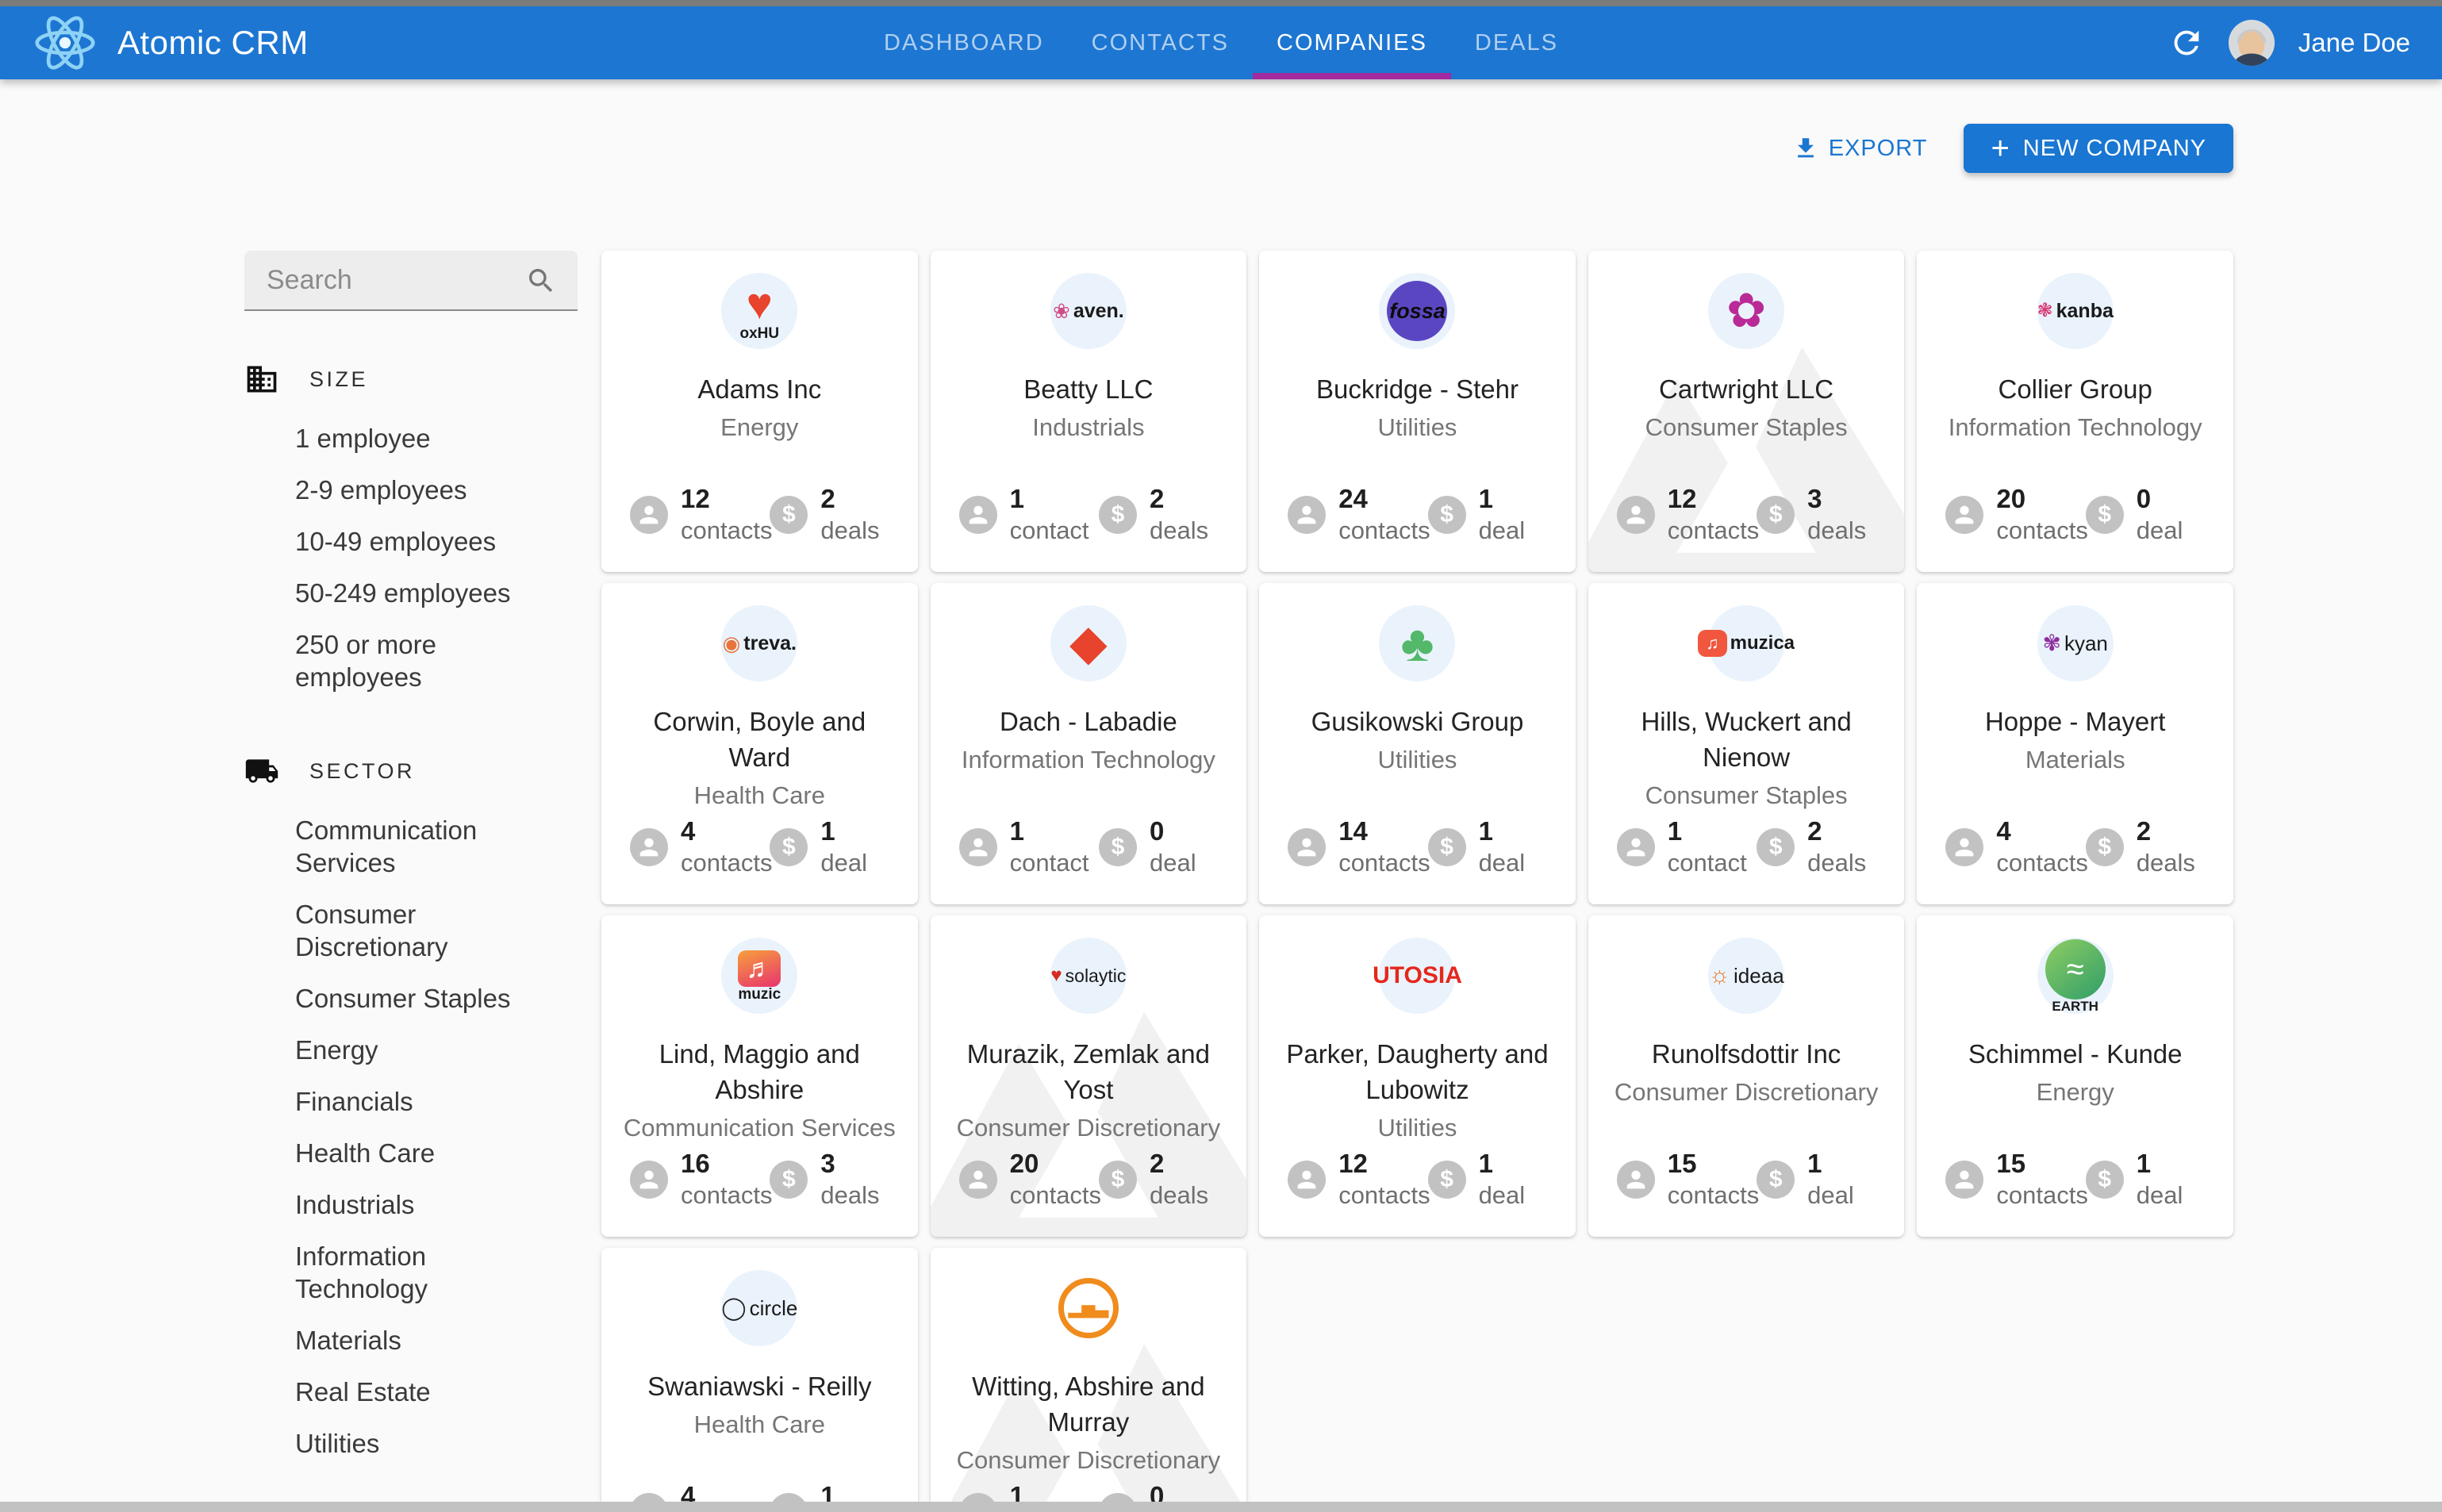  I want to click on company-sector: Energy, so click(759, 427).